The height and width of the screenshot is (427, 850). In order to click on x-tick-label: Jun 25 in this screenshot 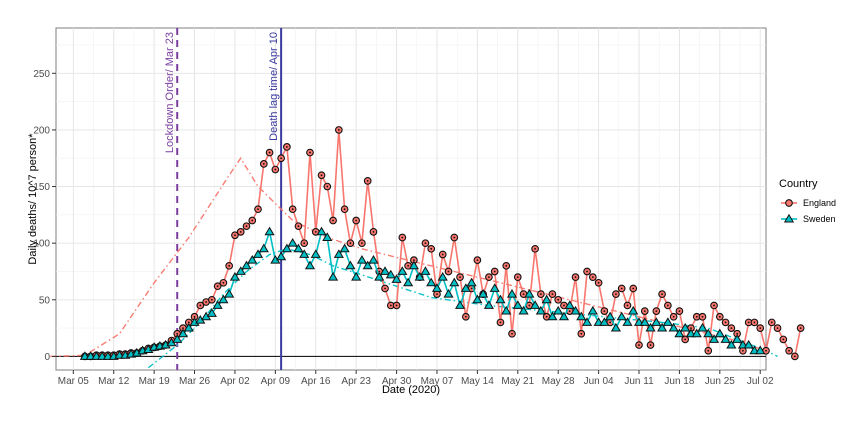, I will do `click(720, 381)`.